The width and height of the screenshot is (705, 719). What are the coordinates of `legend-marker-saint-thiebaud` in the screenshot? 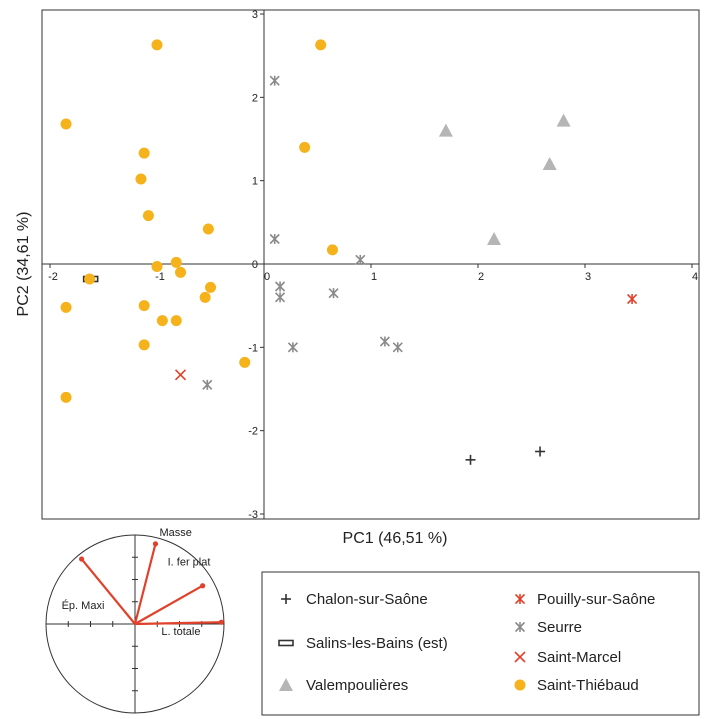 It's located at (520, 685).